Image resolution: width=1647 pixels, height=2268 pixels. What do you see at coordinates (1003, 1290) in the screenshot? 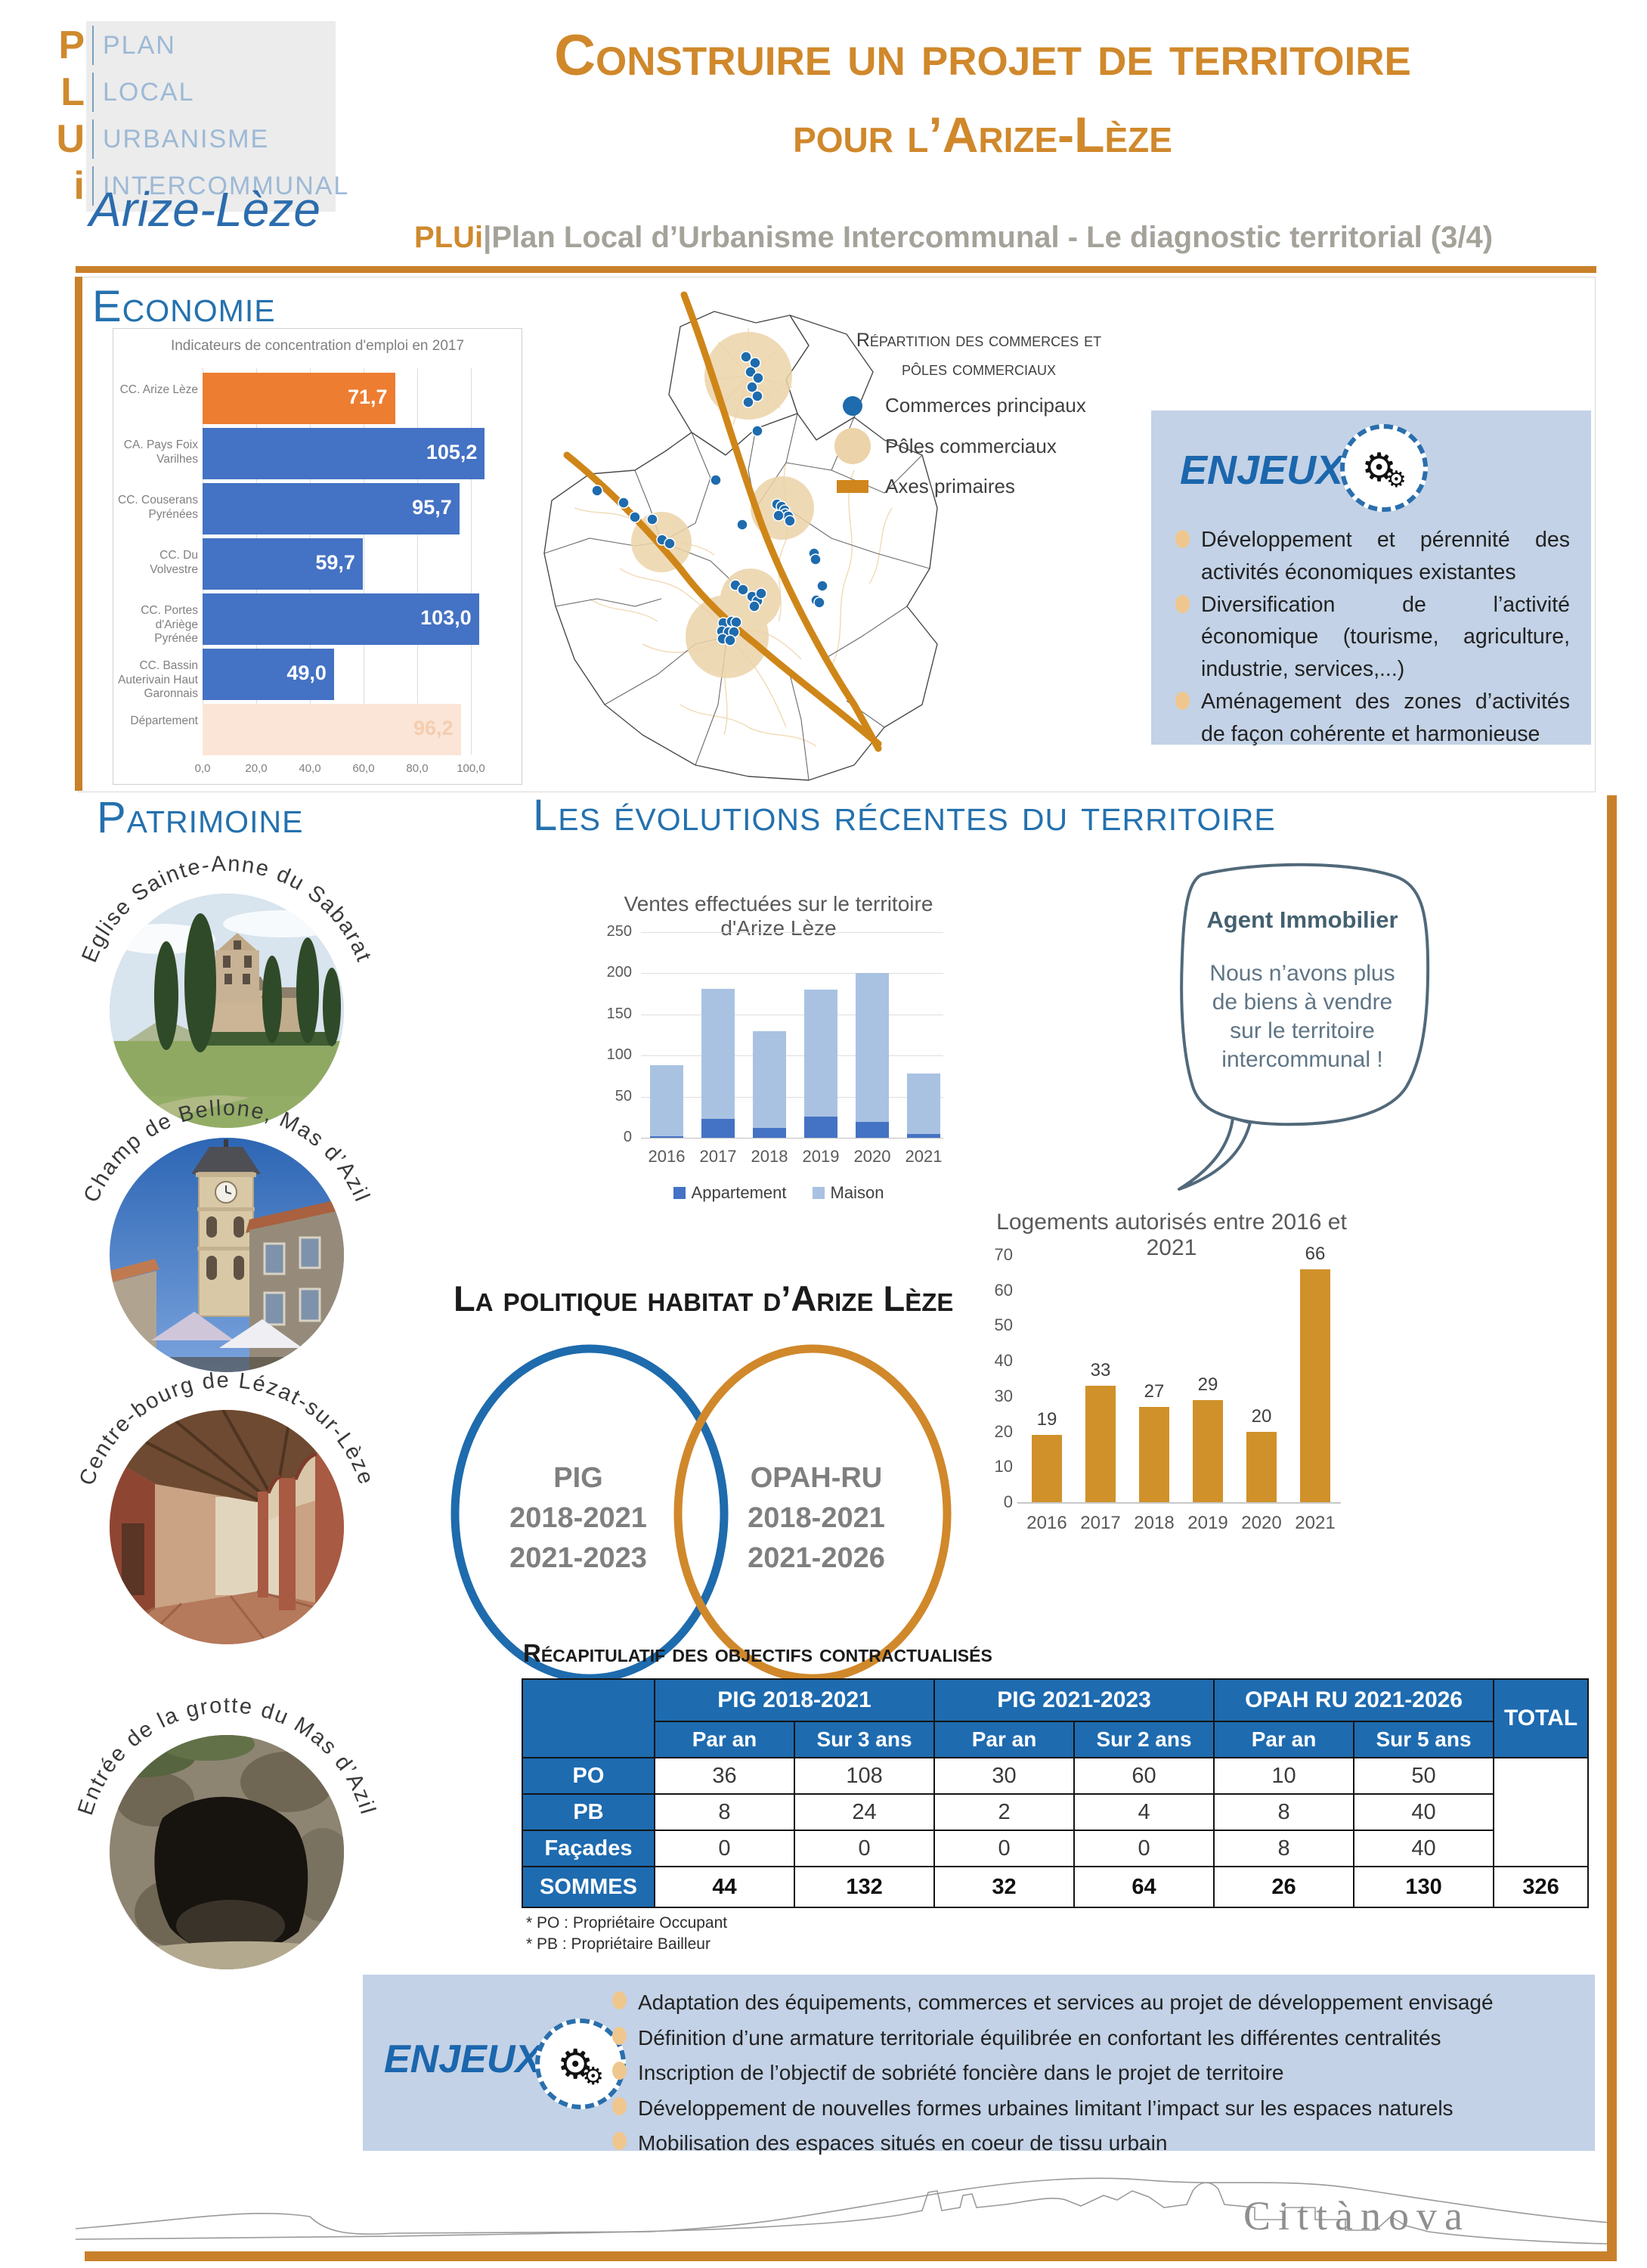
I see `y-tick: 60` at bounding box center [1003, 1290].